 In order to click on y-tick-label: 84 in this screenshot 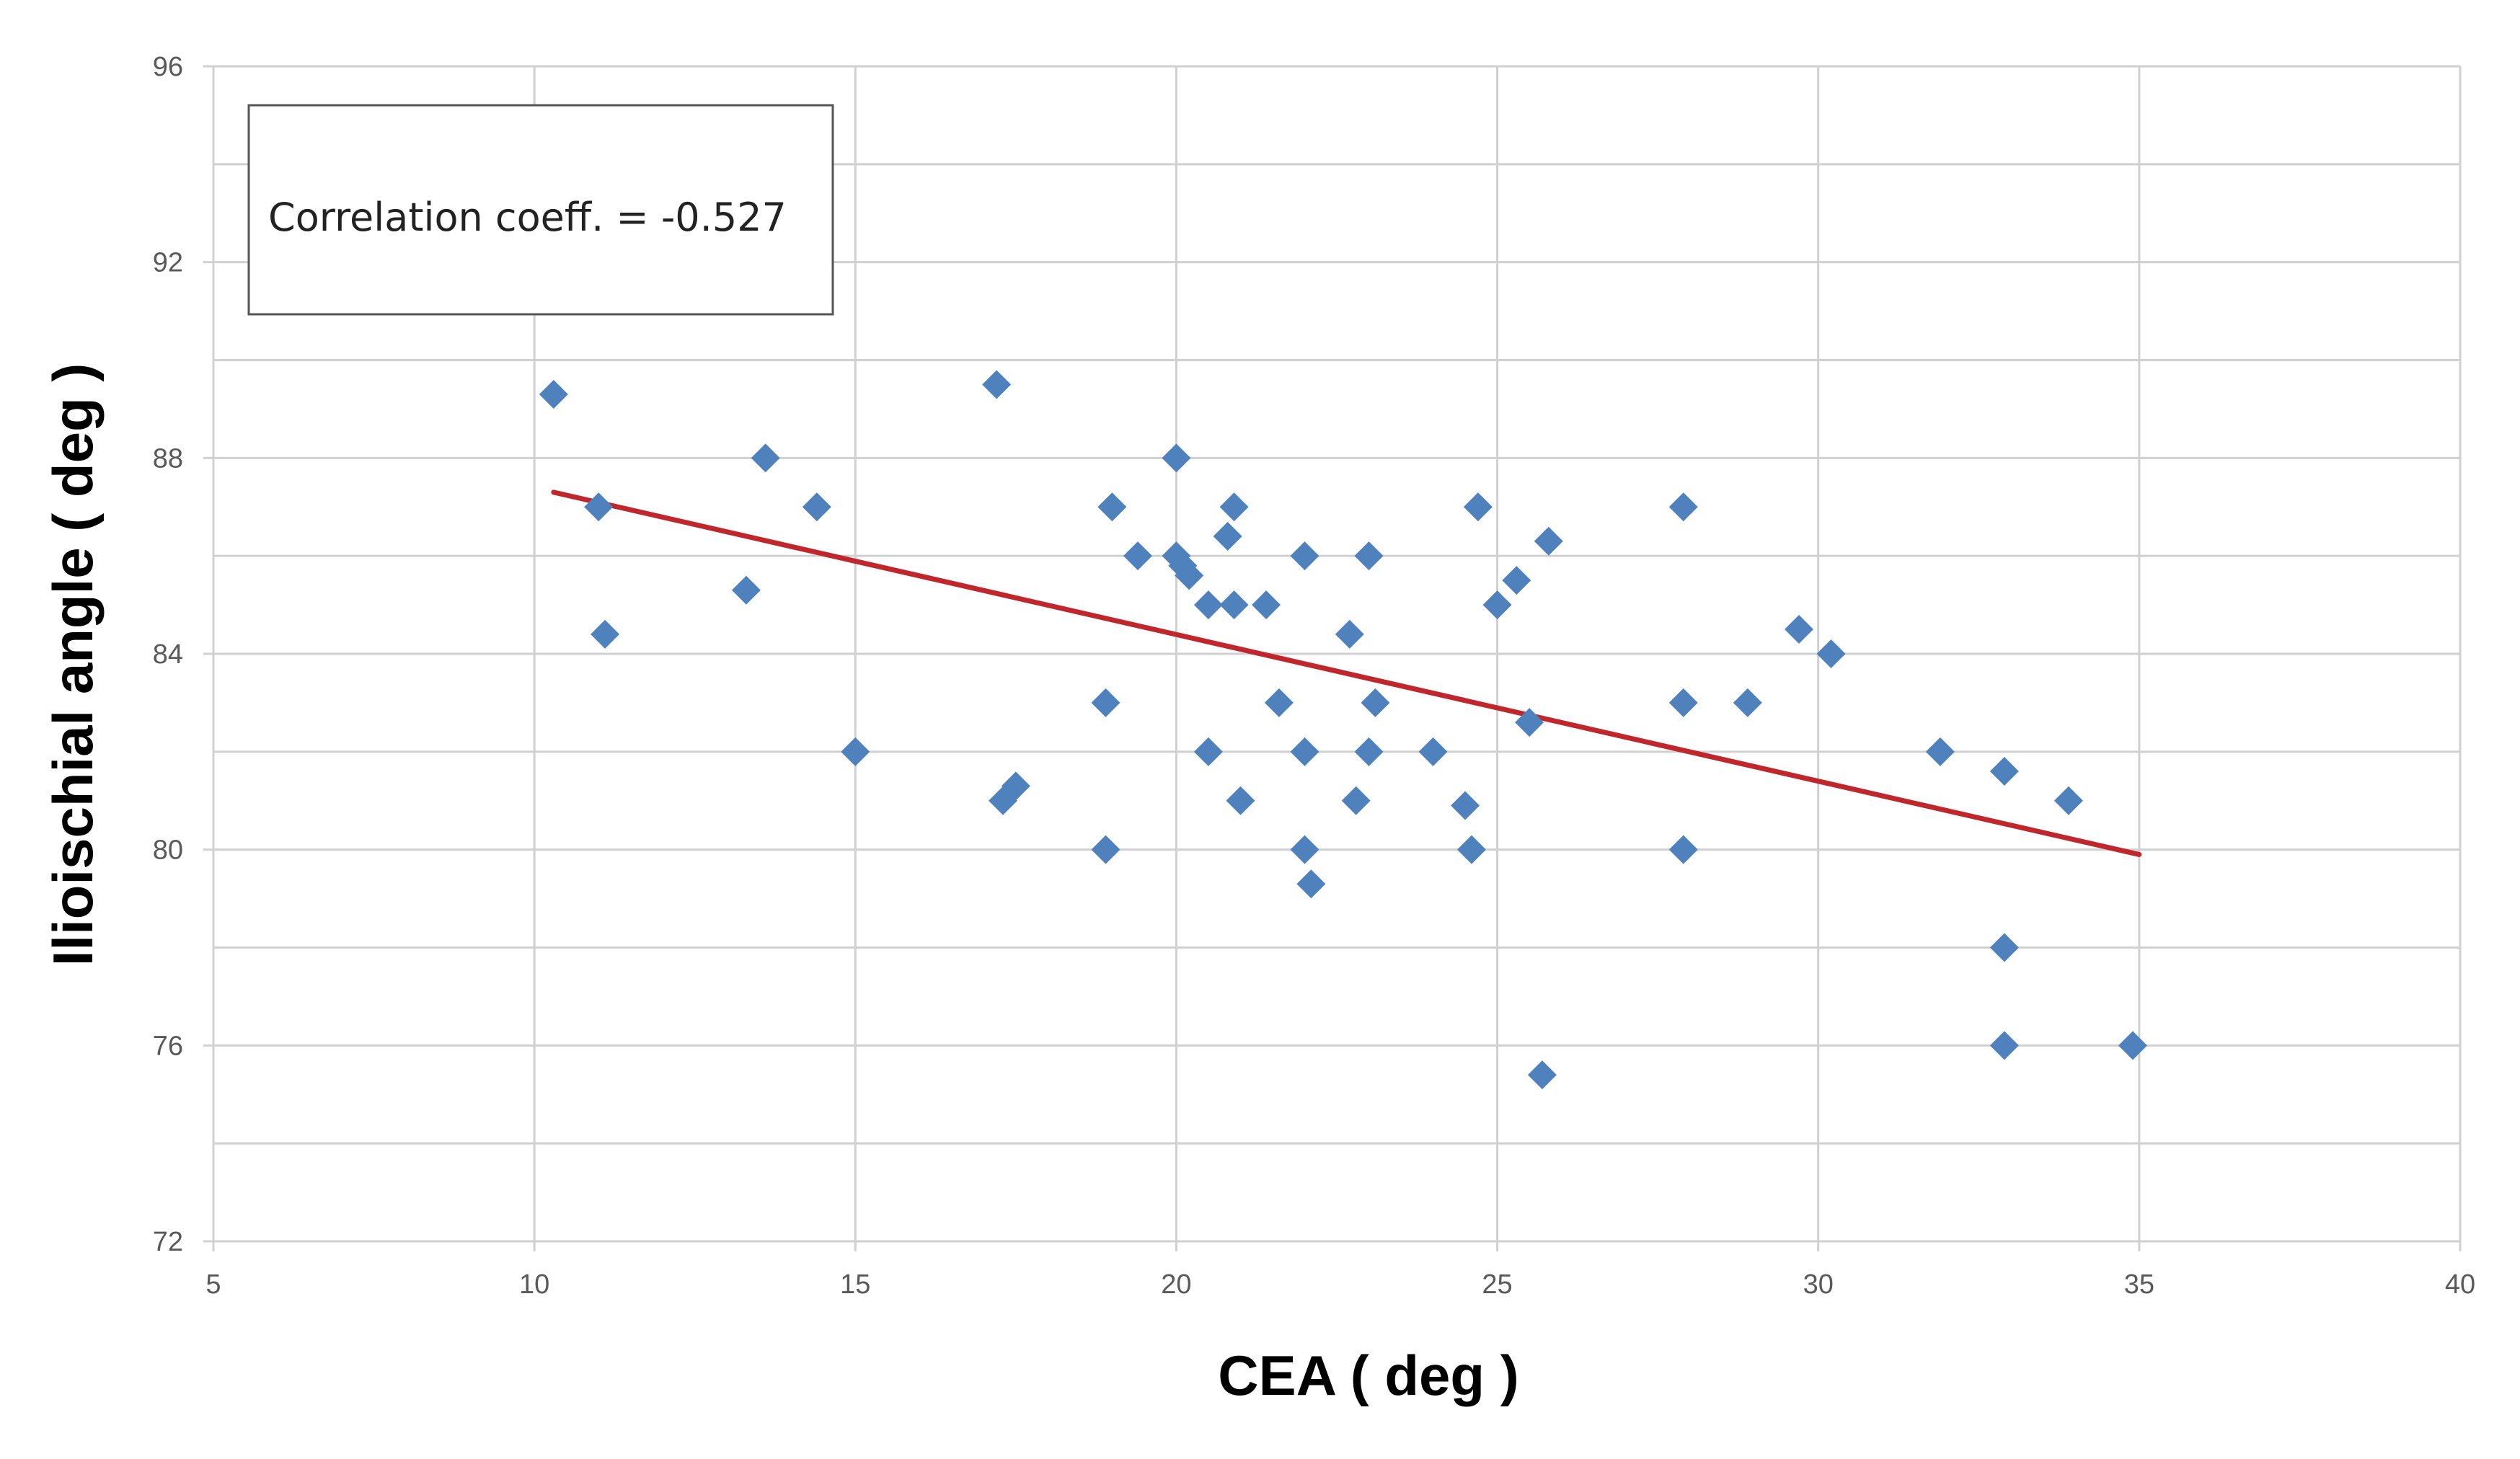, I will do `click(168, 654)`.